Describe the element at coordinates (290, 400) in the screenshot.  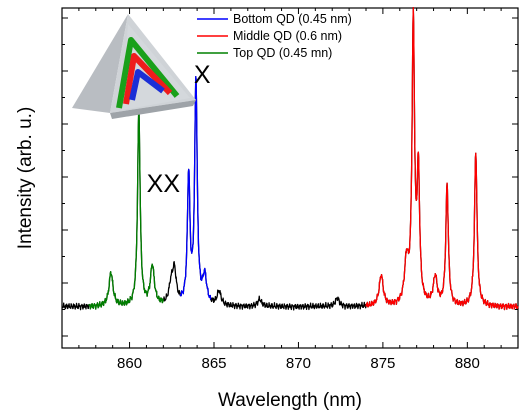
I see `x-axis-title: Wavelength (nm)` at that location.